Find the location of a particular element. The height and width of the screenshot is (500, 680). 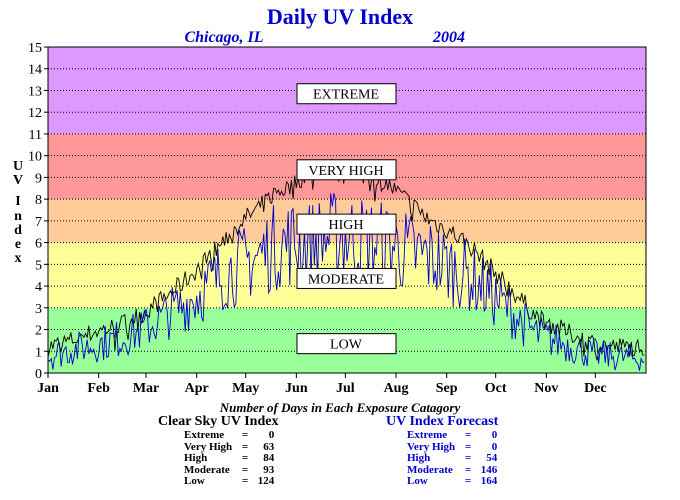

x-tick-label: Sep is located at coordinates (447, 388).